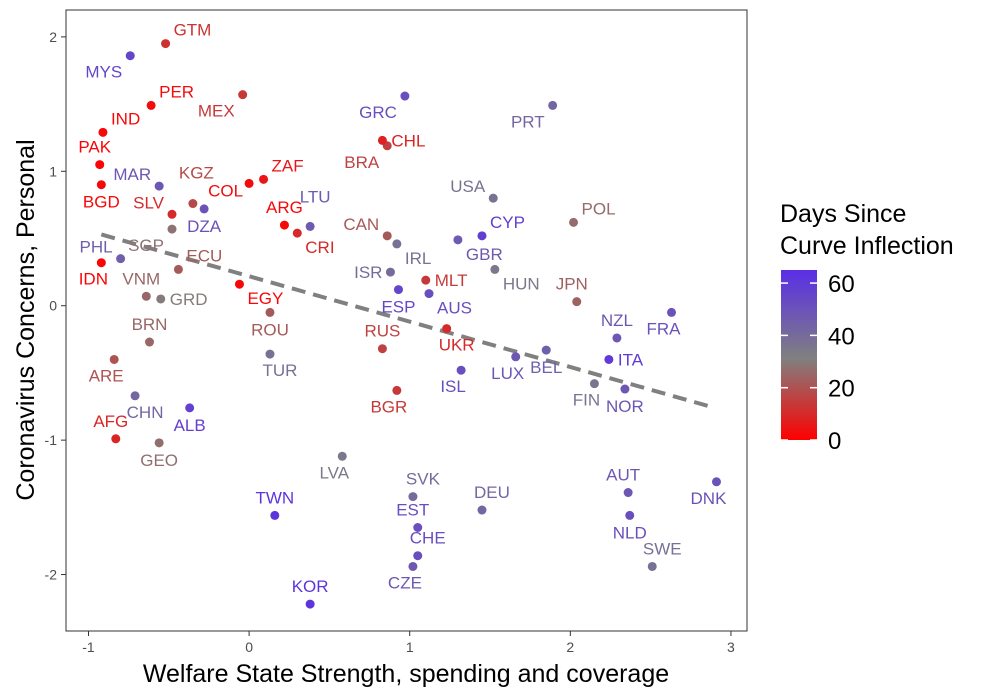  What do you see at coordinates (390, 272) in the screenshot?
I see `point-isr` at bounding box center [390, 272].